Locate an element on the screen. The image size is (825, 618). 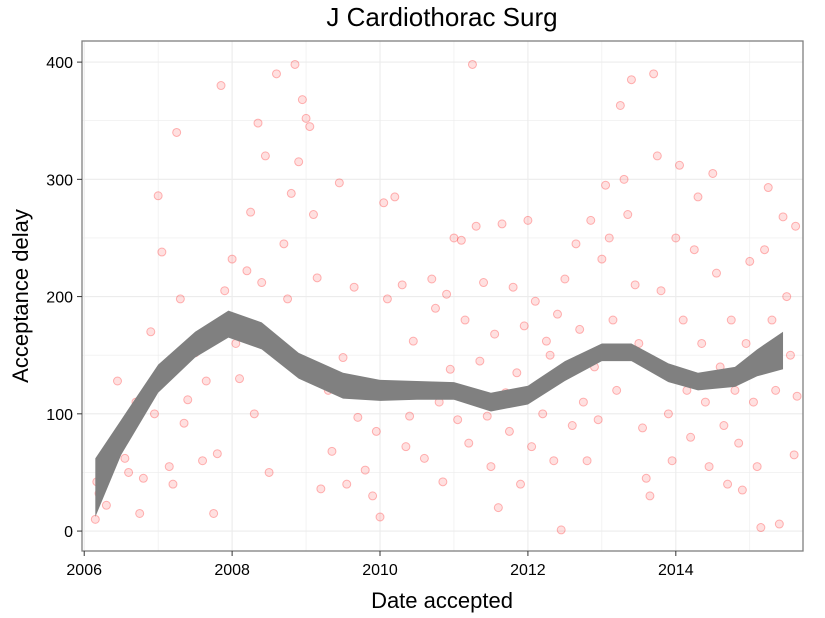
y-tick-label: 100 is located at coordinates (59, 415).